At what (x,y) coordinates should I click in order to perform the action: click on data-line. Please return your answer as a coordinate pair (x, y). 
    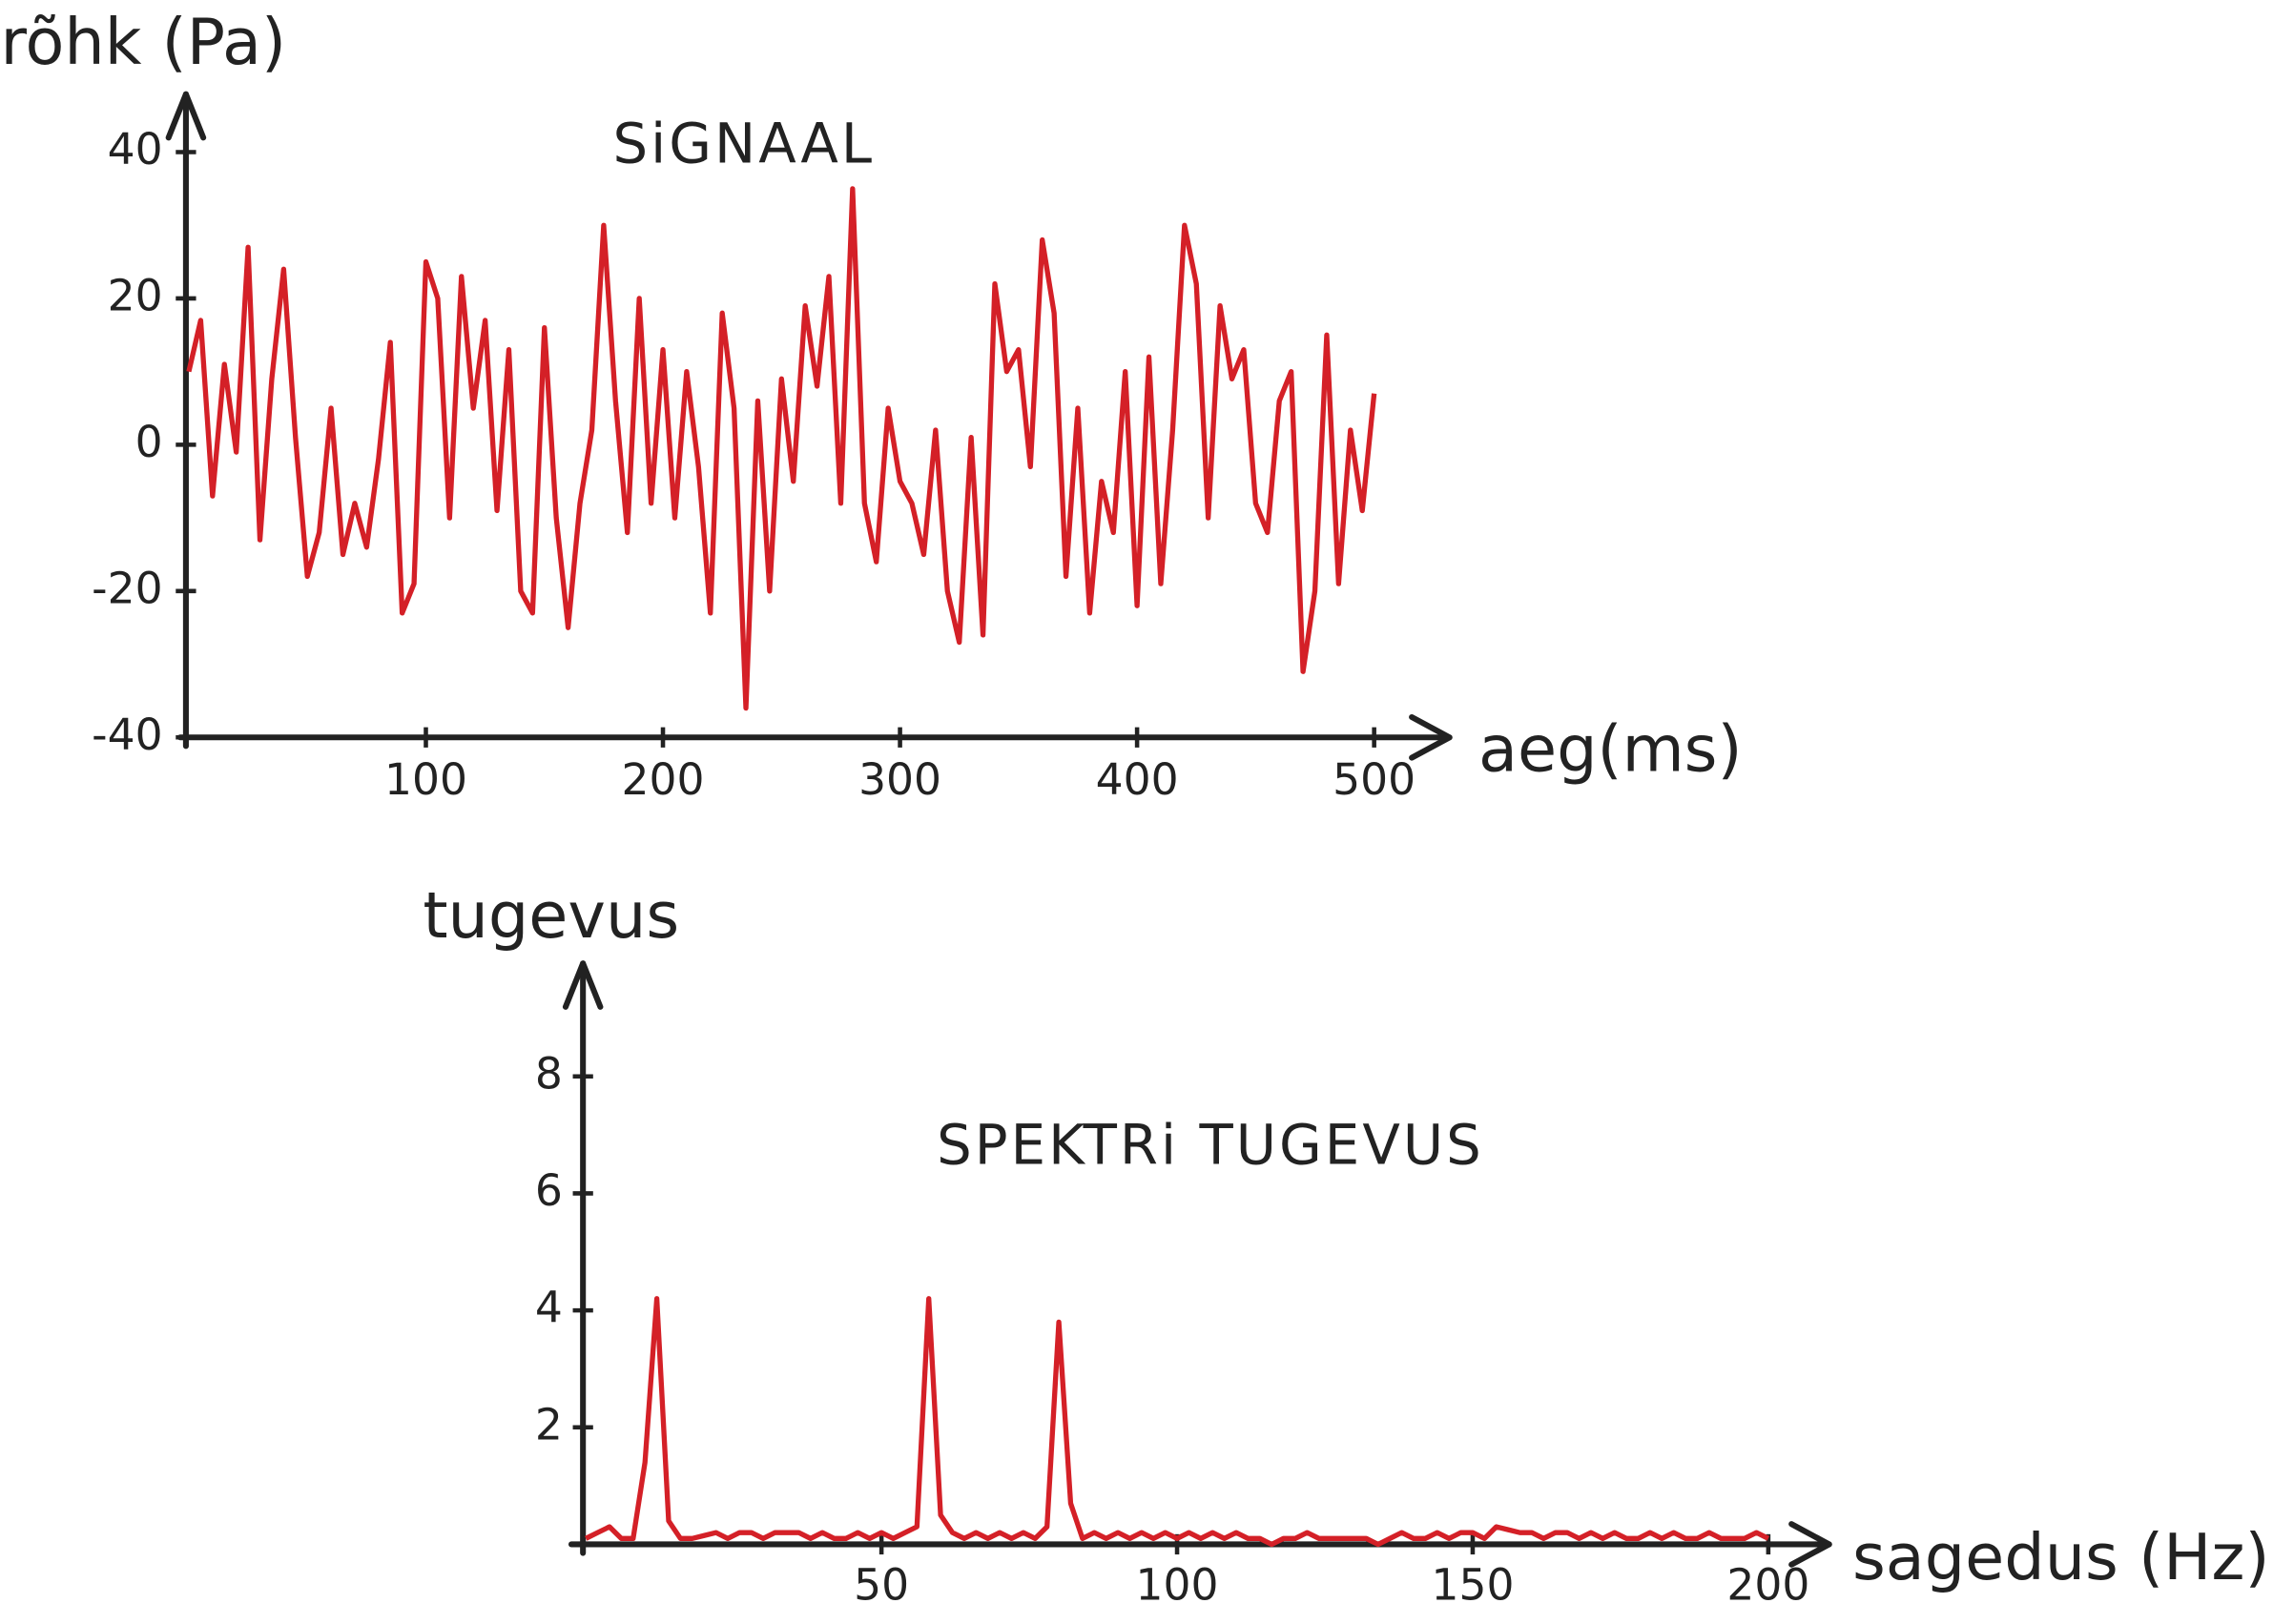
    Looking at the image, I should click on (1177, 1422).